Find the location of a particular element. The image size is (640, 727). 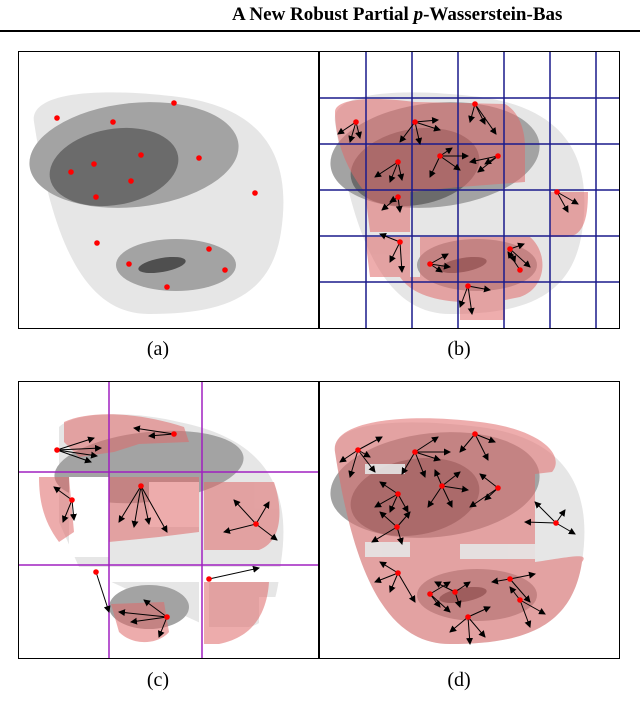

transport-overlay is located at coordinates (159, 529).